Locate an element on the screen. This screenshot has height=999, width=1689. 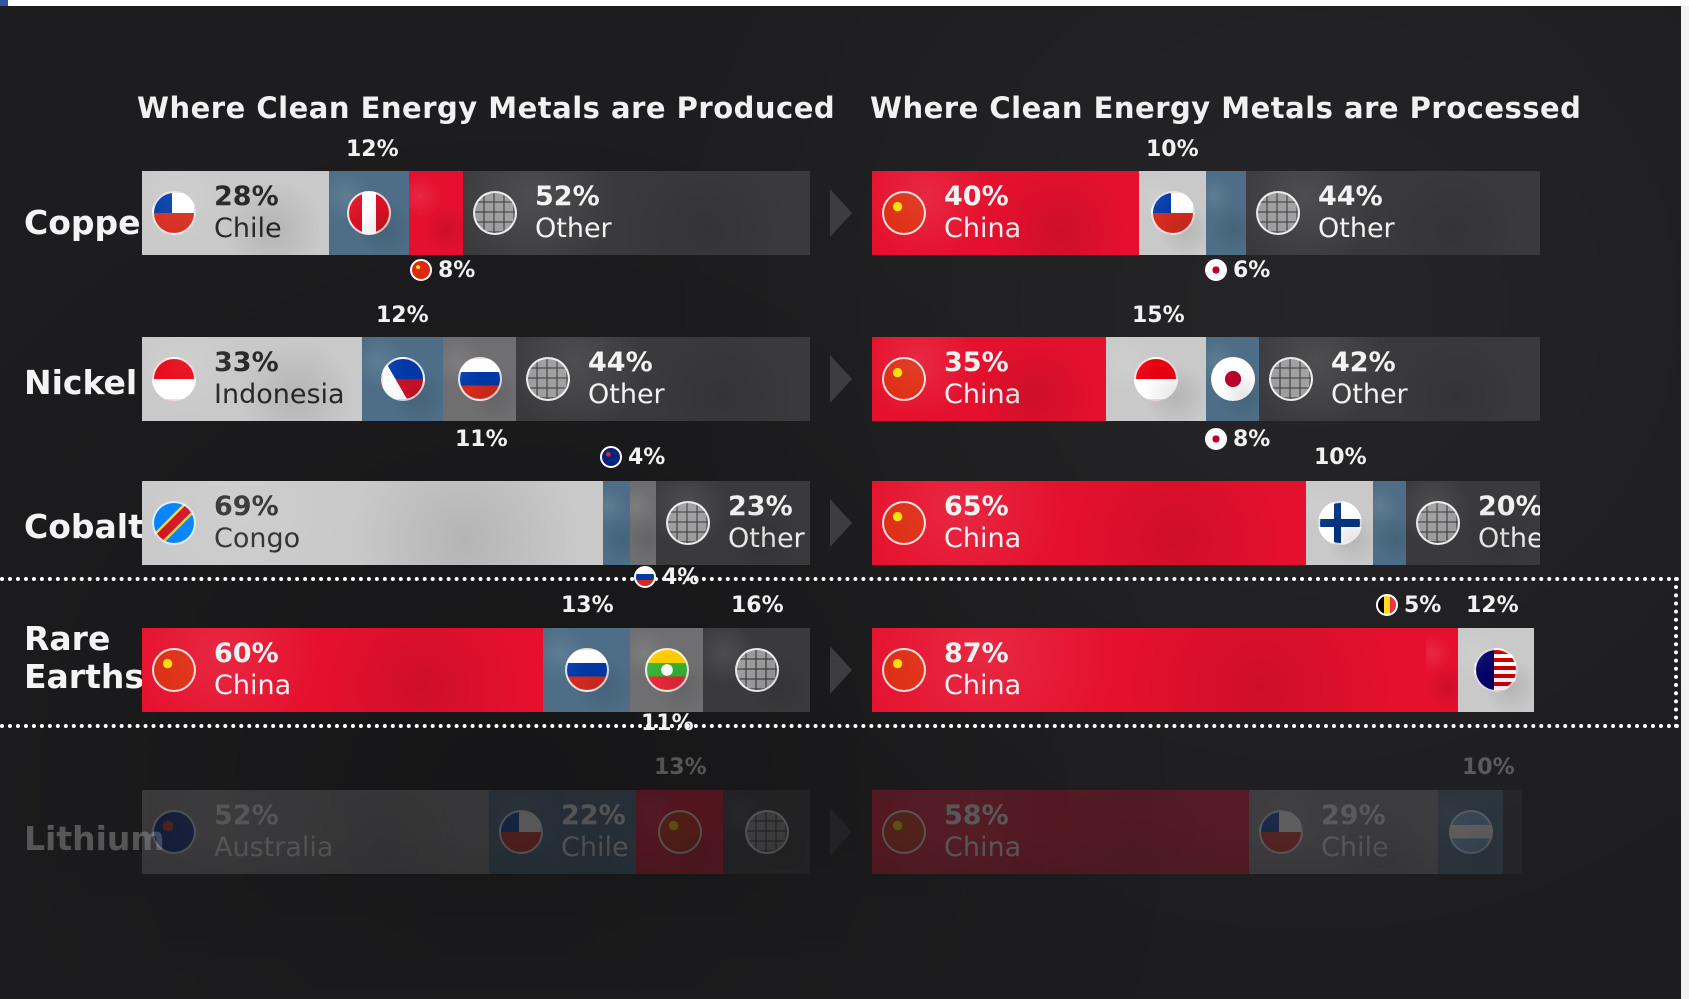
annotation-text: 12% is located at coordinates (372, 149).